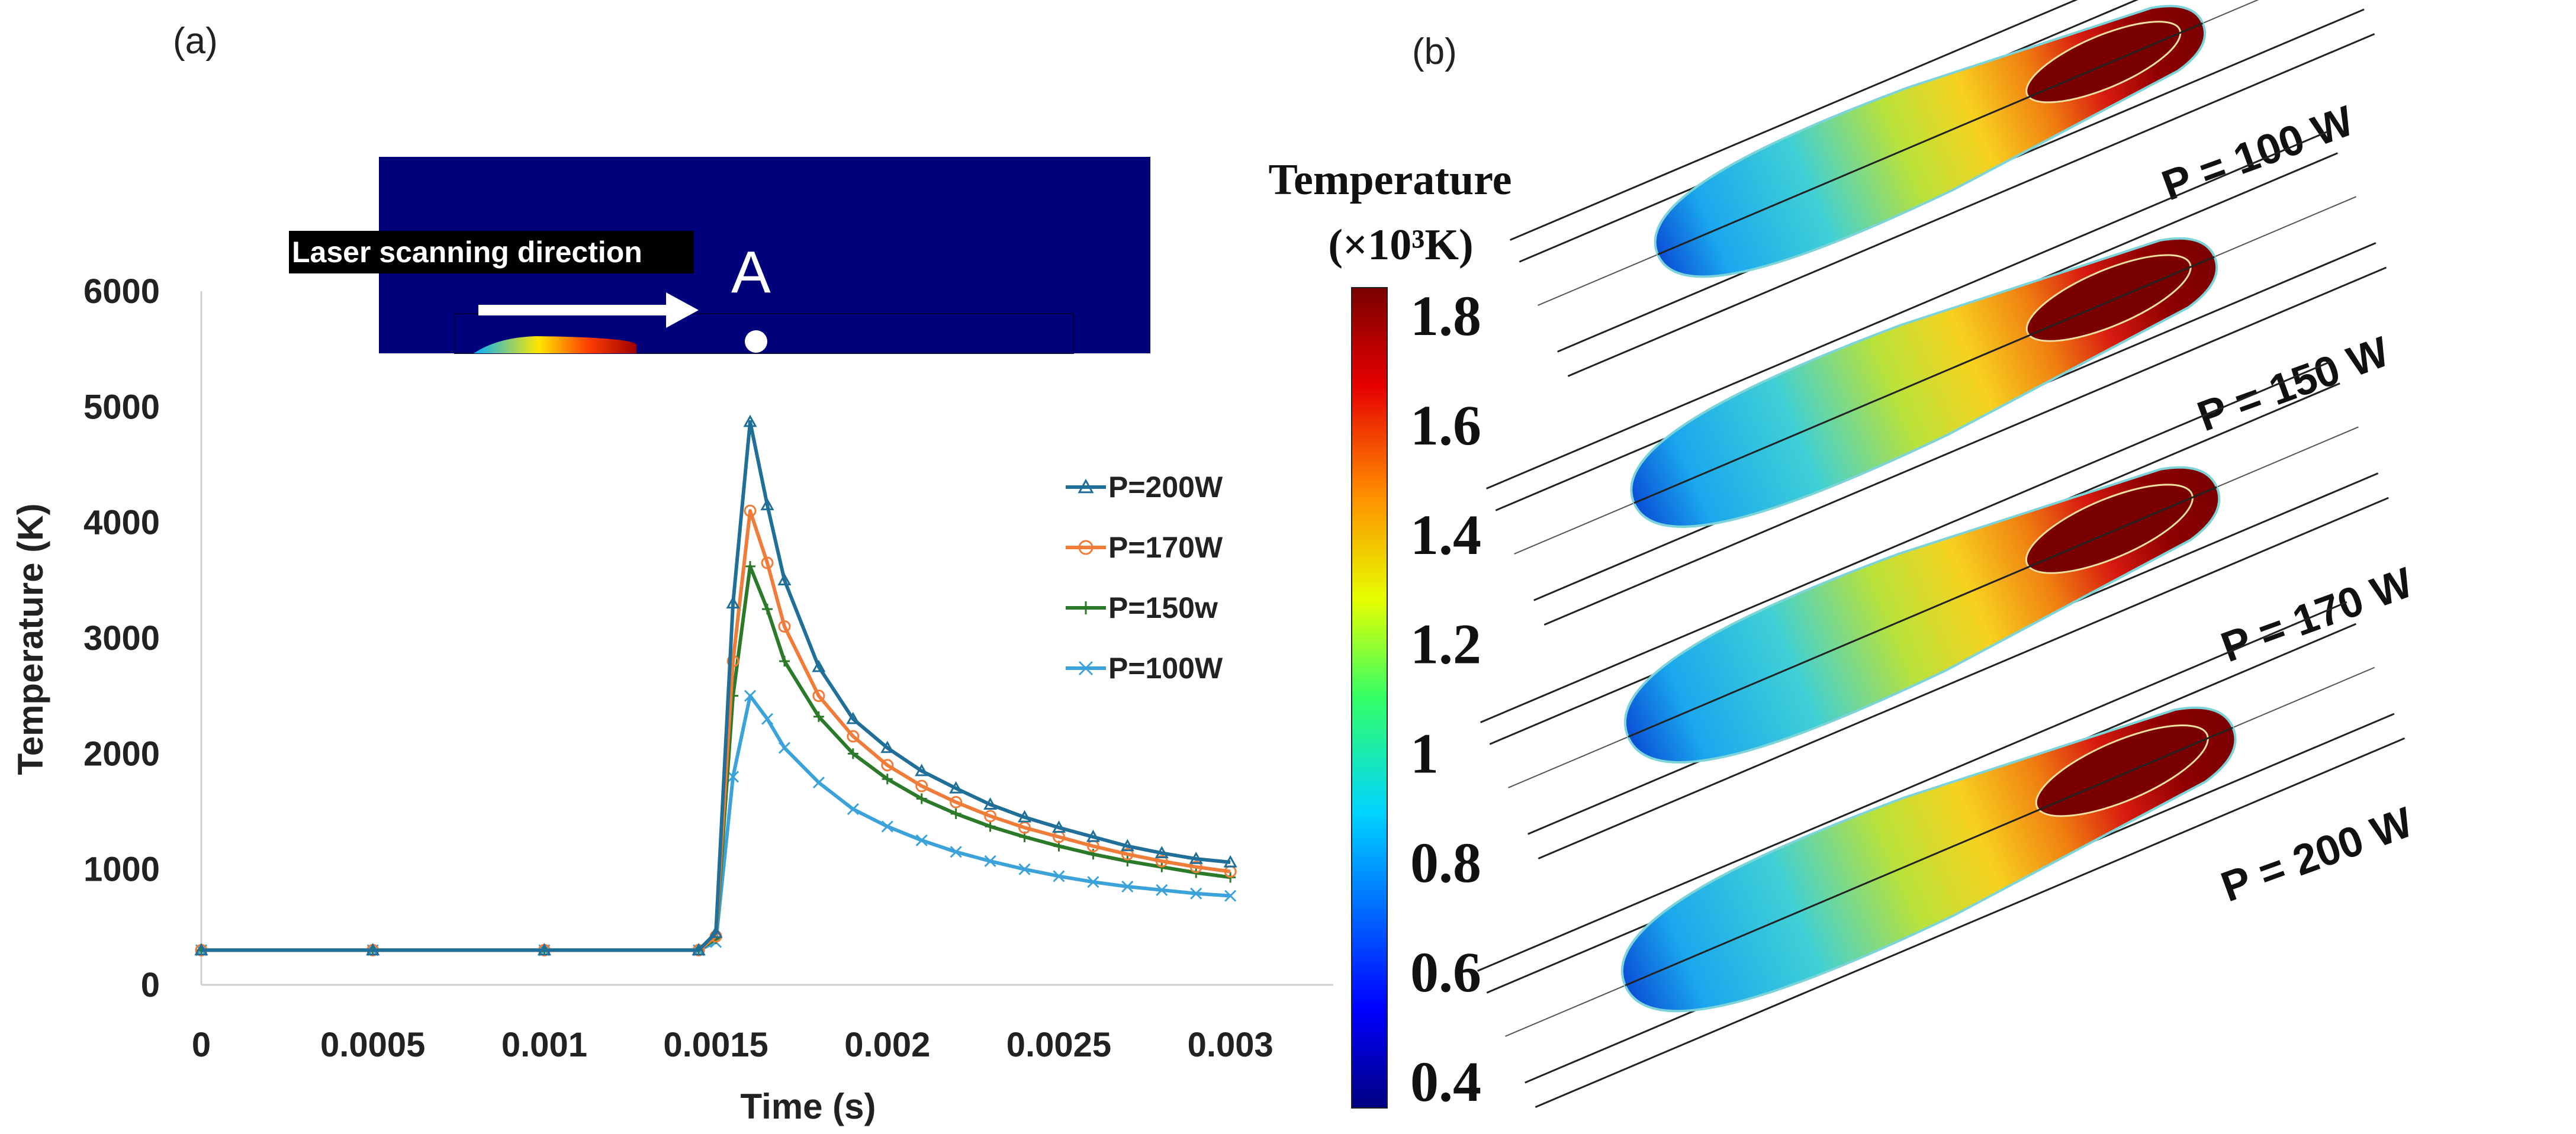  What do you see at coordinates (720, 255) in the screenshot?
I see `laser-scan-inset: Laser scanning direction A` at bounding box center [720, 255].